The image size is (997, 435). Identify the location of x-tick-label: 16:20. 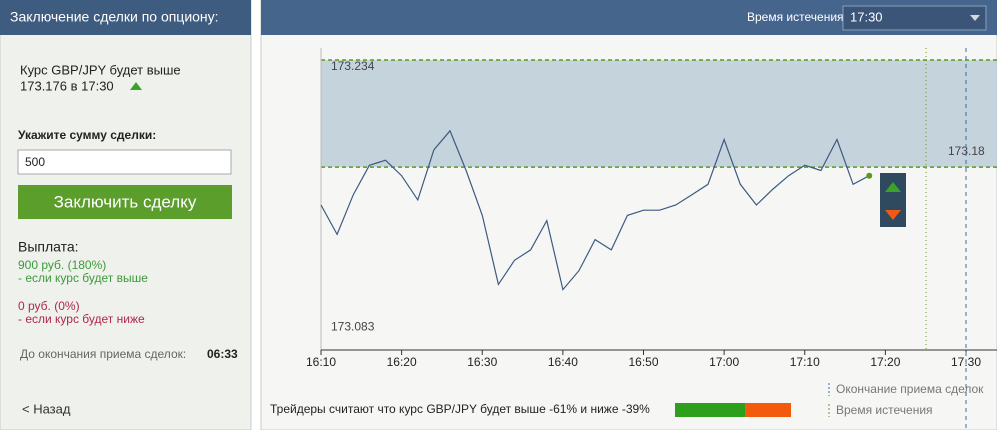
(402, 362).